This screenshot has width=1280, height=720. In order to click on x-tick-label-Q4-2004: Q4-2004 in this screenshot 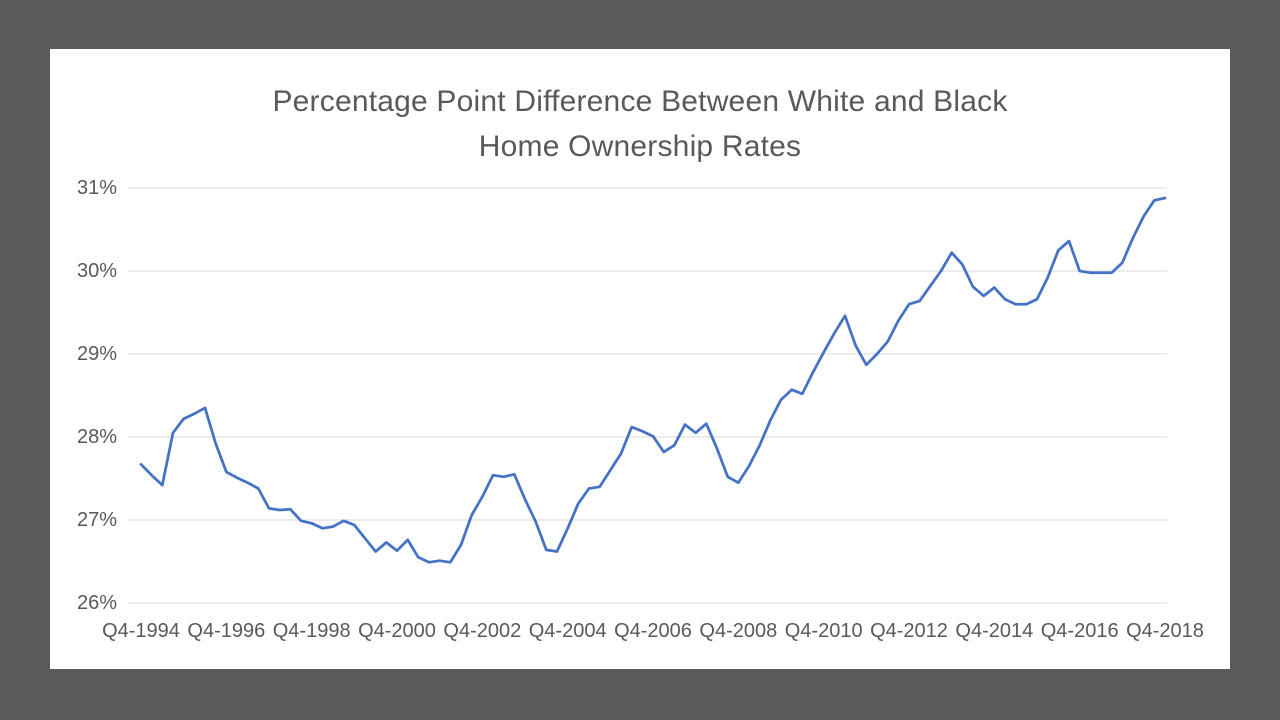, I will do `click(567, 631)`.